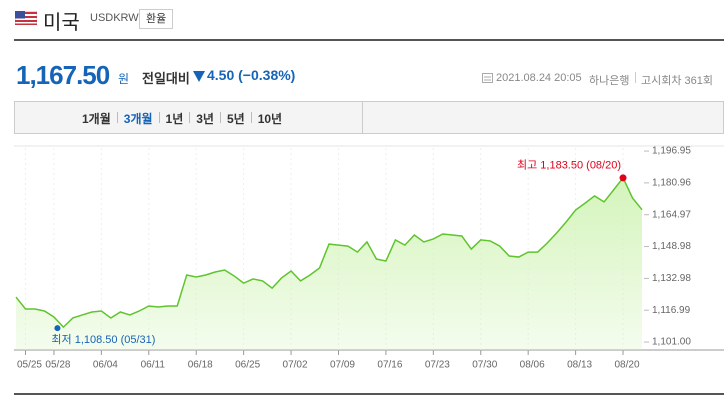 The height and width of the screenshot is (406, 724). What do you see at coordinates (205, 119) in the screenshot?
I see `period-tab: 3년` at bounding box center [205, 119].